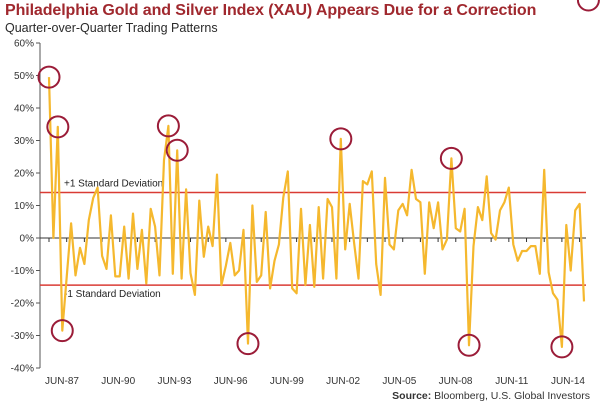 The height and width of the screenshot is (405, 600). I want to click on y-tick-label: 20%, so click(24, 174).